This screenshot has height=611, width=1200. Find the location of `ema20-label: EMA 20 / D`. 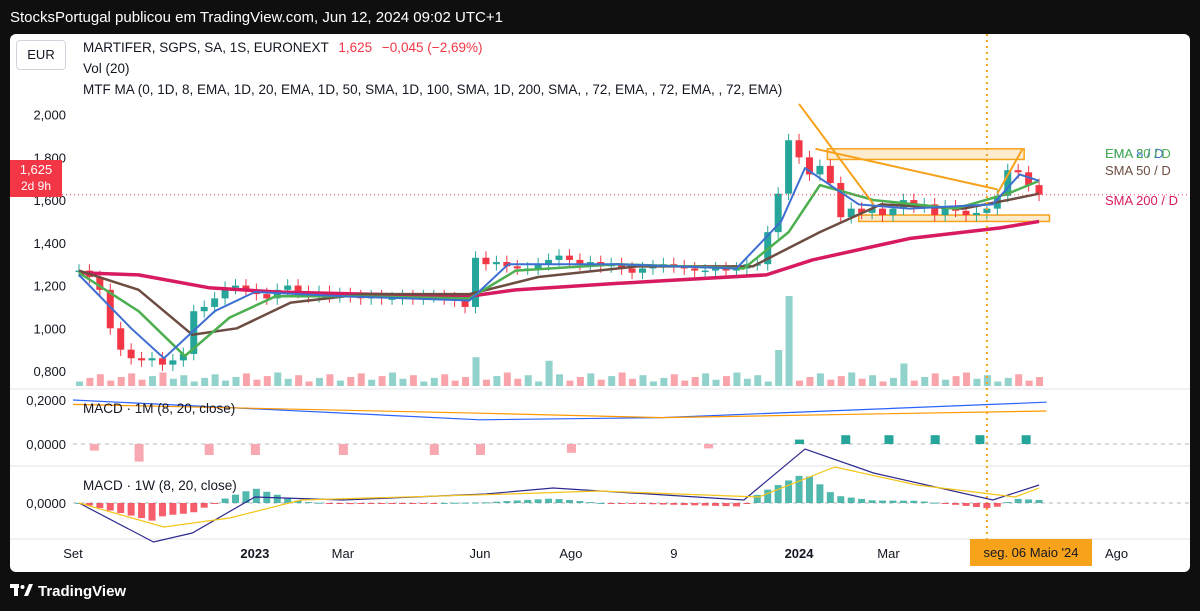

ema20-label: EMA 20 / D is located at coordinates (1138, 153).